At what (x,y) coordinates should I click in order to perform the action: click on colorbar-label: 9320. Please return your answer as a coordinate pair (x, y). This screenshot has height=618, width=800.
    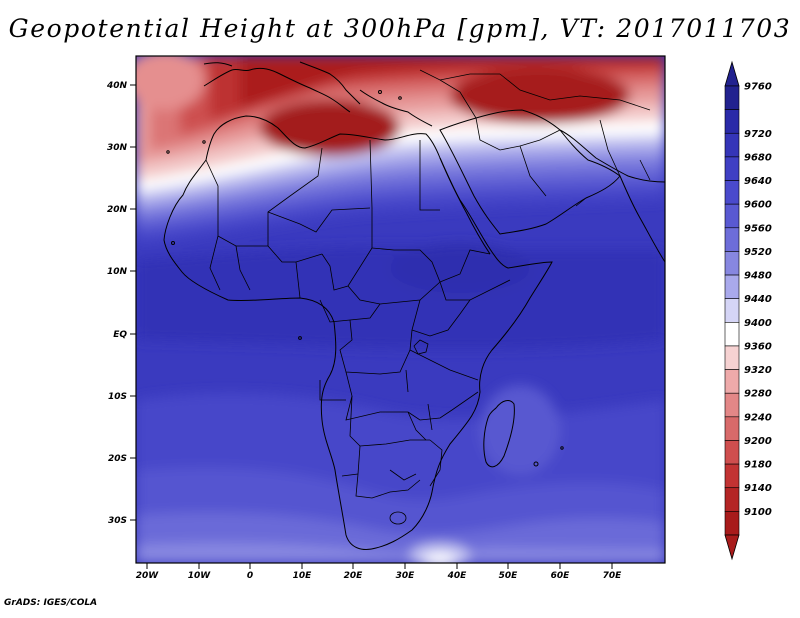
    Looking at the image, I should click on (758, 370).